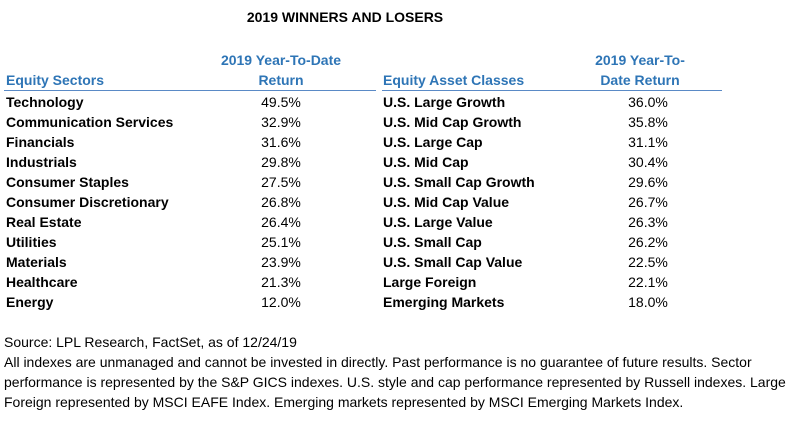 This screenshot has width=806, height=441. I want to click on table-row: U.S. Large Growth 36.0%, so click(553, 102).